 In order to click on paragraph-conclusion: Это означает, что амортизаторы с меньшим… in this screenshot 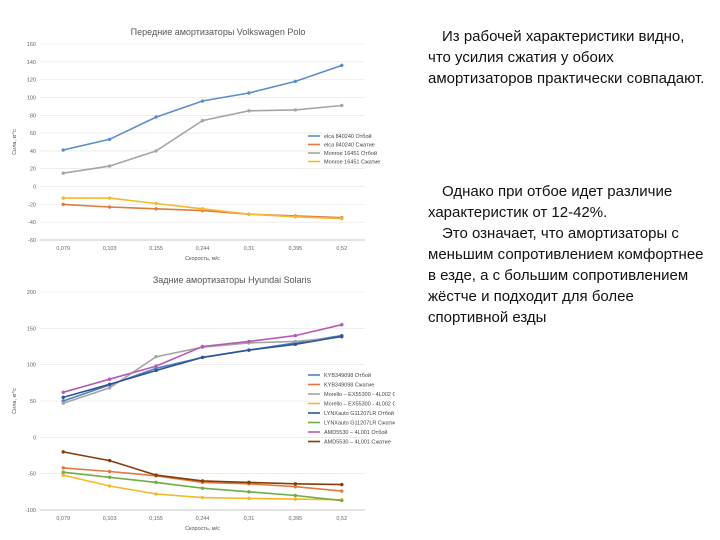, I will do `click(566, 275)`.